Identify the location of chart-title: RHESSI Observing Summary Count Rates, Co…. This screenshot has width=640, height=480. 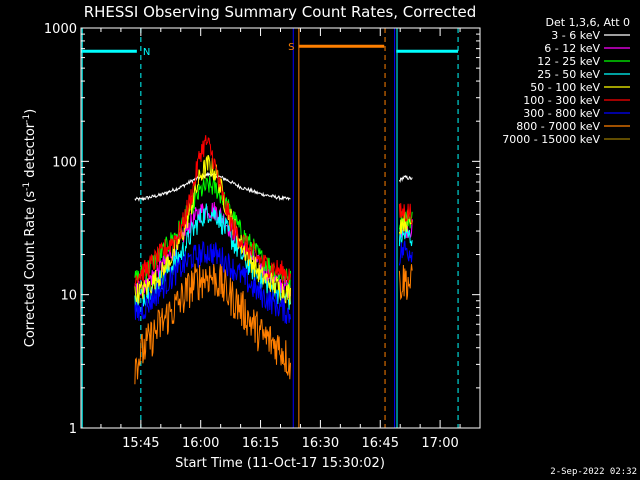
(280, 12).